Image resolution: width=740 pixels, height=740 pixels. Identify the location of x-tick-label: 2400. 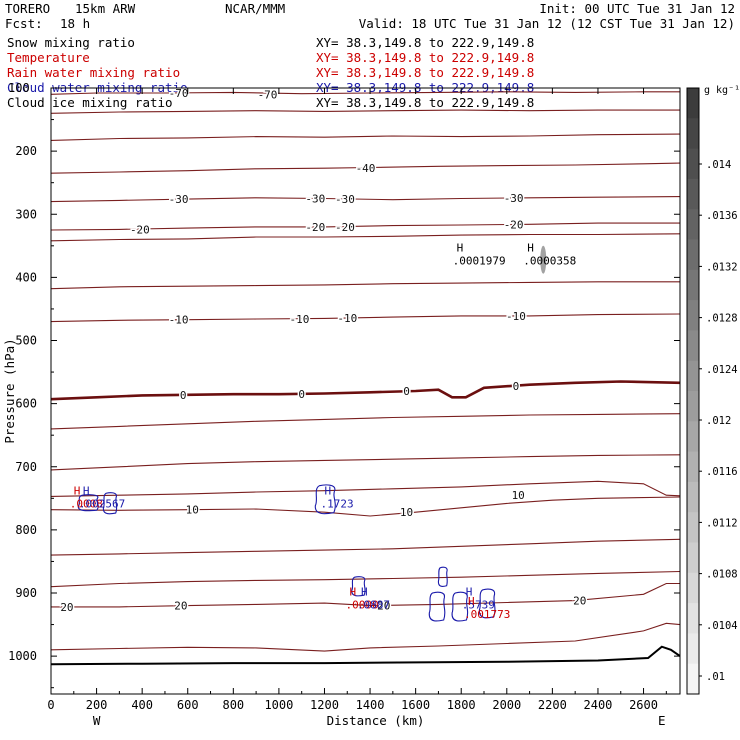
(598, 705).